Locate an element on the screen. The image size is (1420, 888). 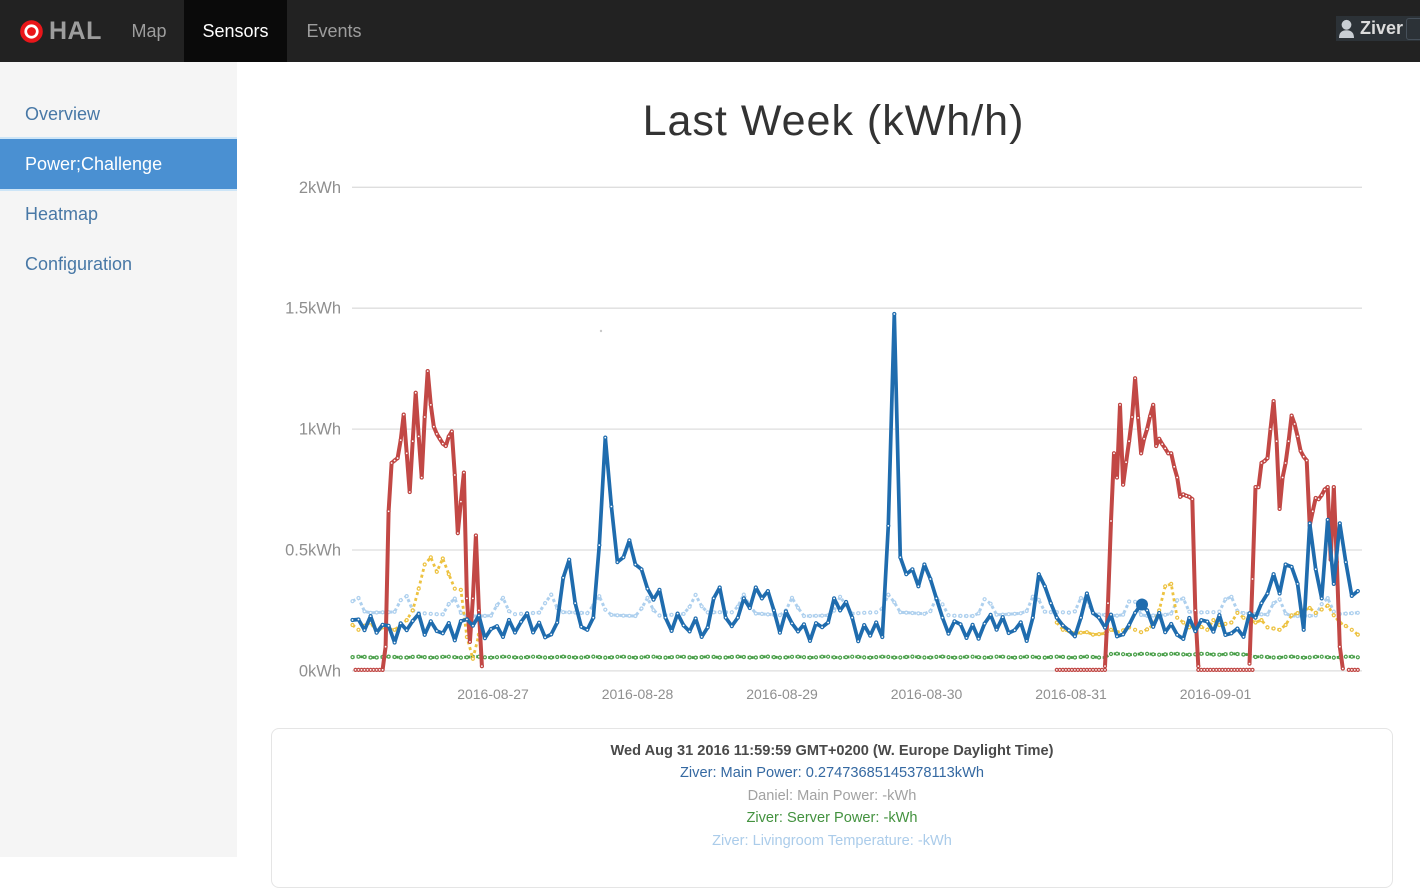
svg-text: 2016-08-31 is located at coordinates (1071, 694).